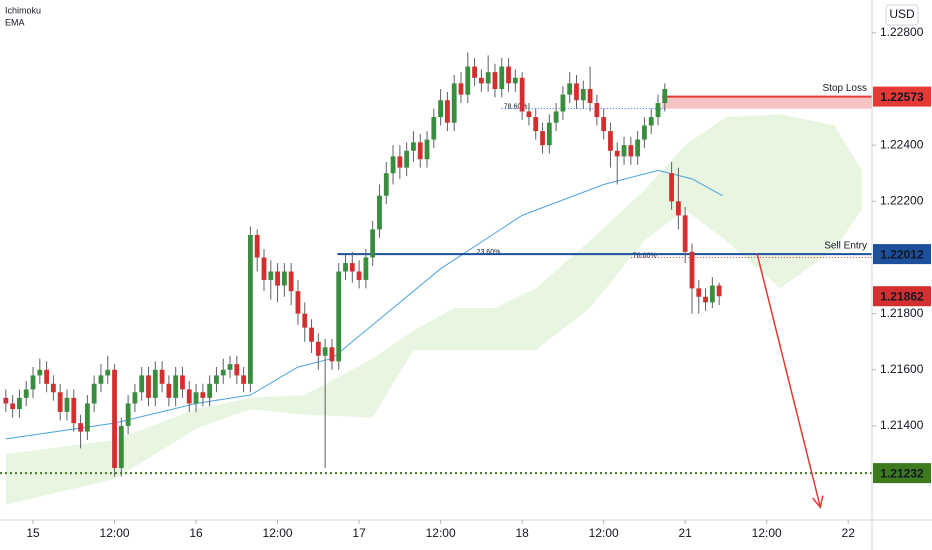 The width and height of the screenshot is (932, 550). What do you see at coordinates (902, 369) in the screenshot?
I see `y-tick-label: 1.21600` at bounding box center [902, 369].